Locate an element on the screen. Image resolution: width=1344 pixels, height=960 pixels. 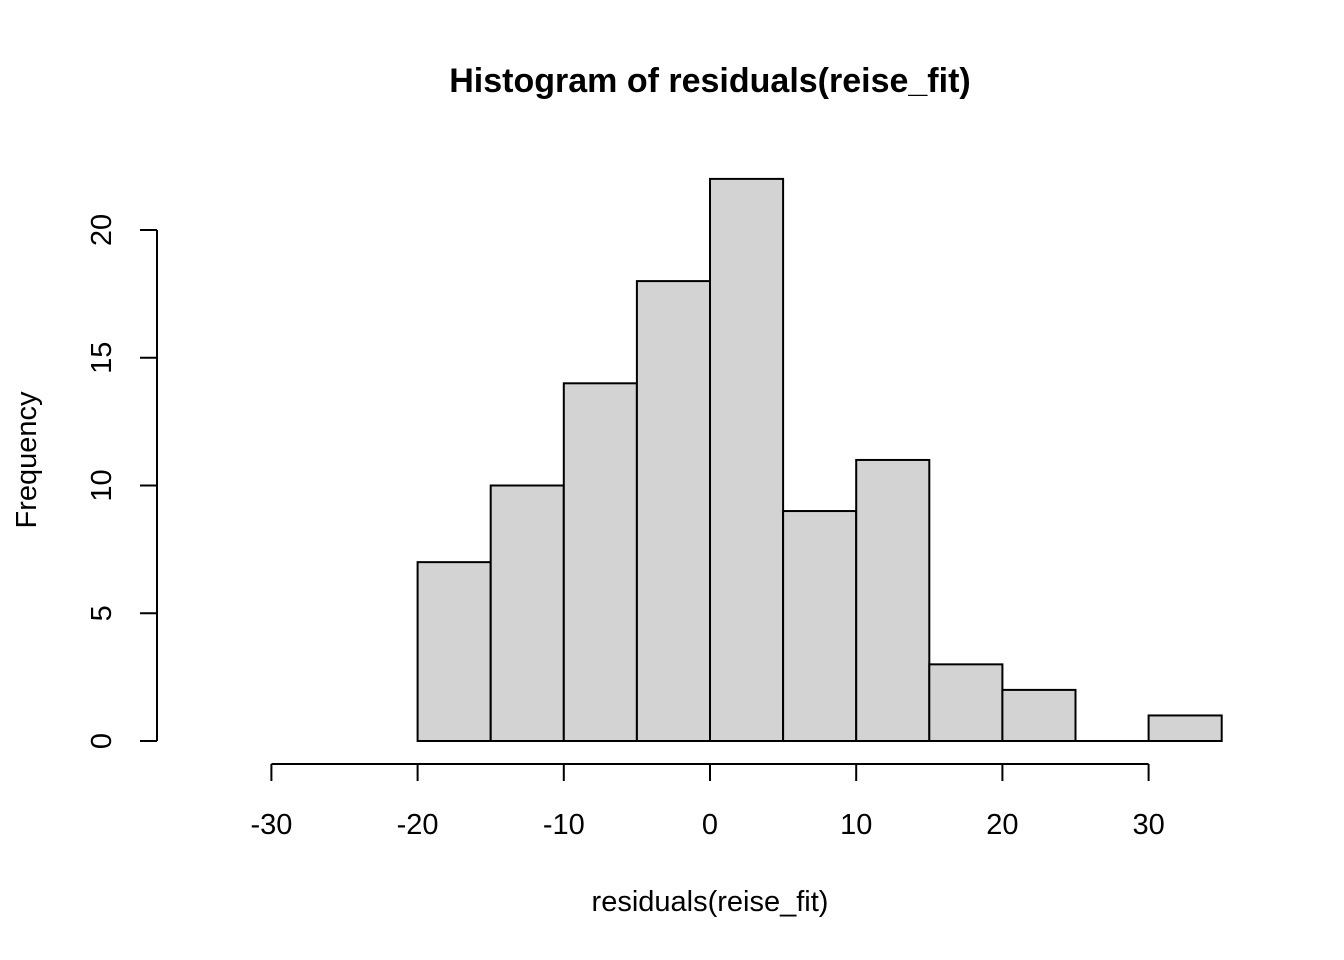
x-axis-label: residuals(reise_fit) is located at coordinates (710, 902).